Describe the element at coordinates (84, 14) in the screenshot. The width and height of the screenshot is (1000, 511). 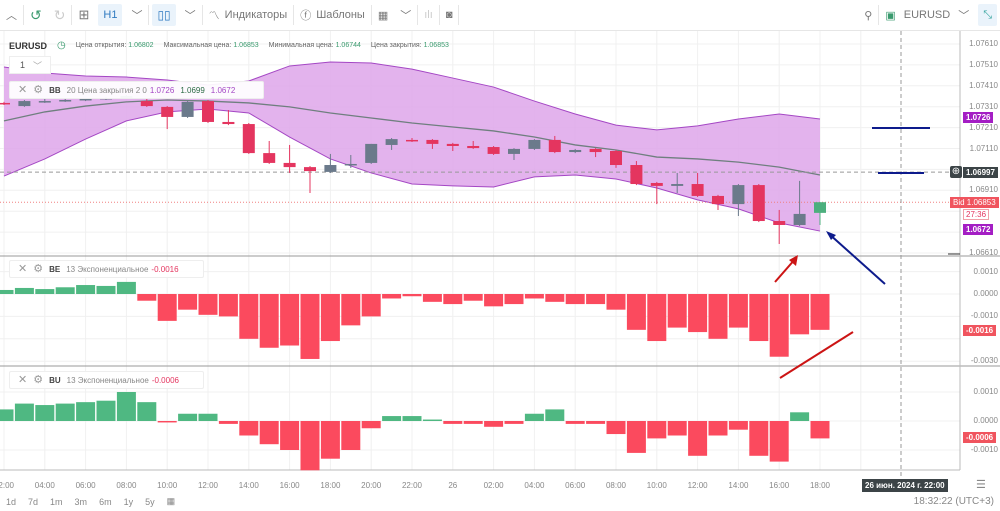
I see `add-compare-icon: ⊞` at that location.